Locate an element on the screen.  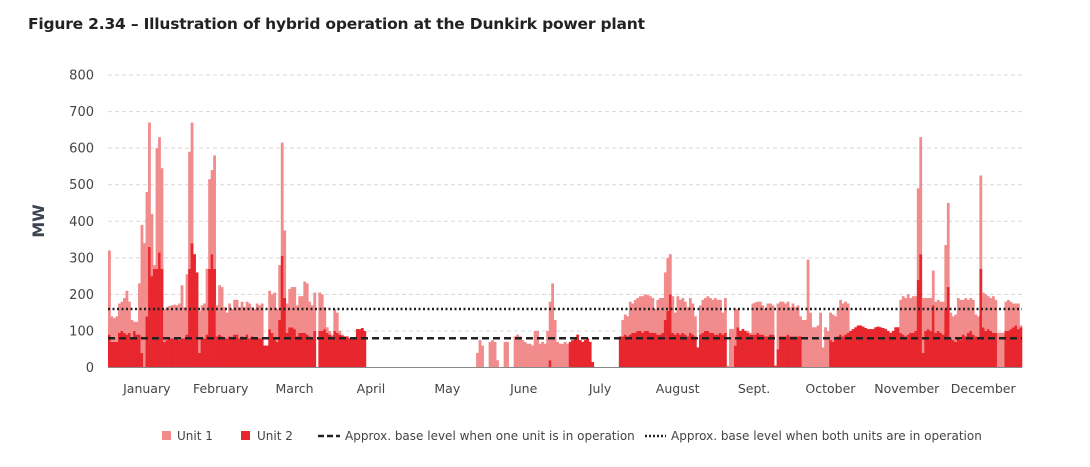
x-tick-label: April is located at coordinates (371, 388).